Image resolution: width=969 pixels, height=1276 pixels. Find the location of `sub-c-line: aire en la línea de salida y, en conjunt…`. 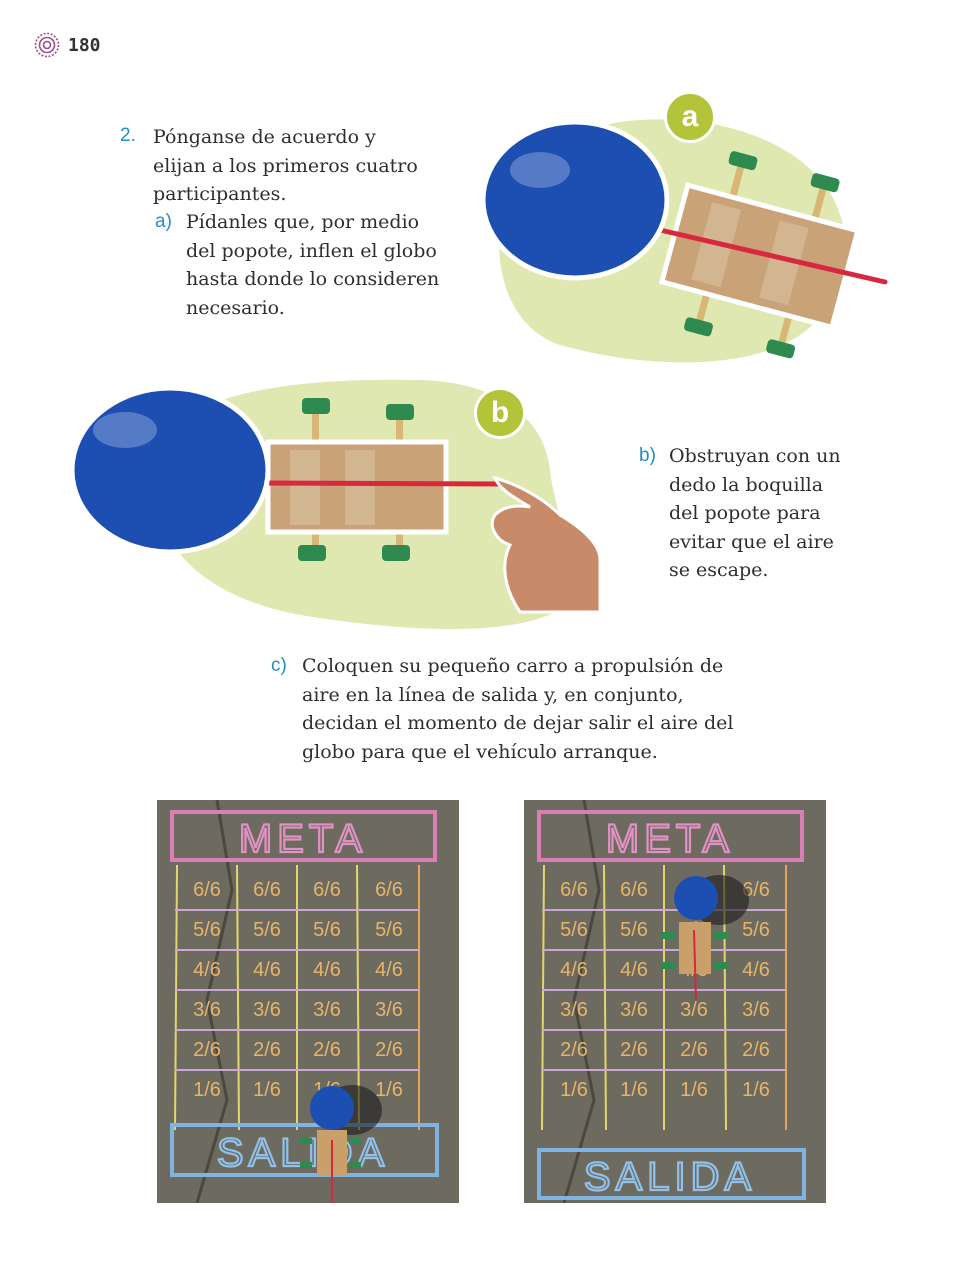

sub-c-line: aire en la línea de salida y, en conjunt… is located at coordinates (493, 694).